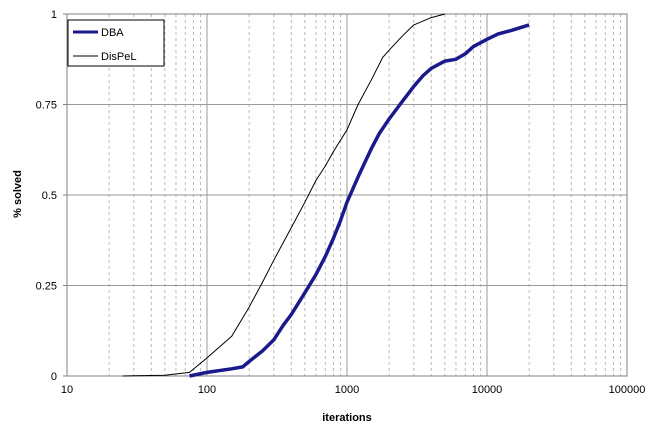  Describe the element at coordinates (112, 33) in the screenshot. I see `legend-label-dba: DBA` at that location.